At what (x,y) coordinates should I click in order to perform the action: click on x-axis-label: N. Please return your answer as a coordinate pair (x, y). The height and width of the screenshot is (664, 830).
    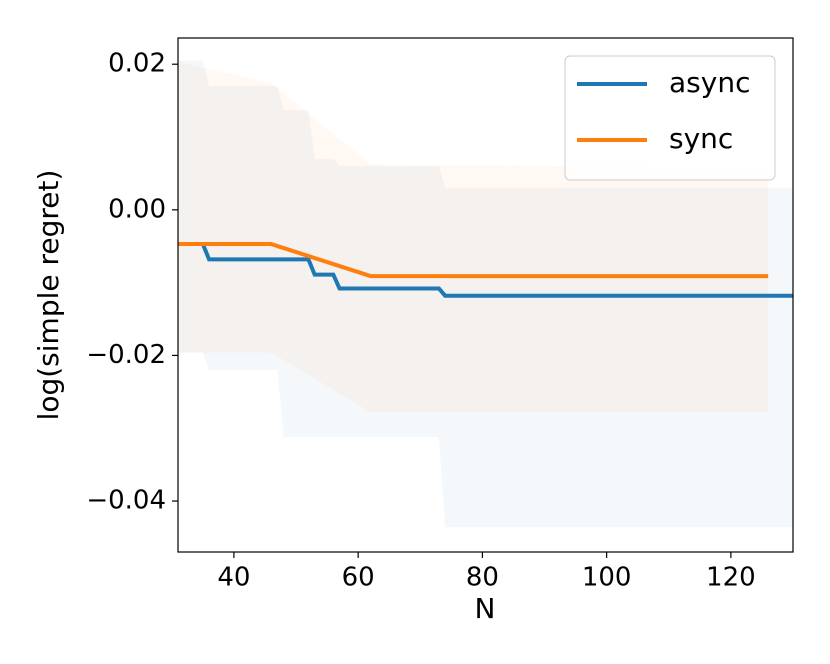
    Looking at the image, I should click on (485, 608).